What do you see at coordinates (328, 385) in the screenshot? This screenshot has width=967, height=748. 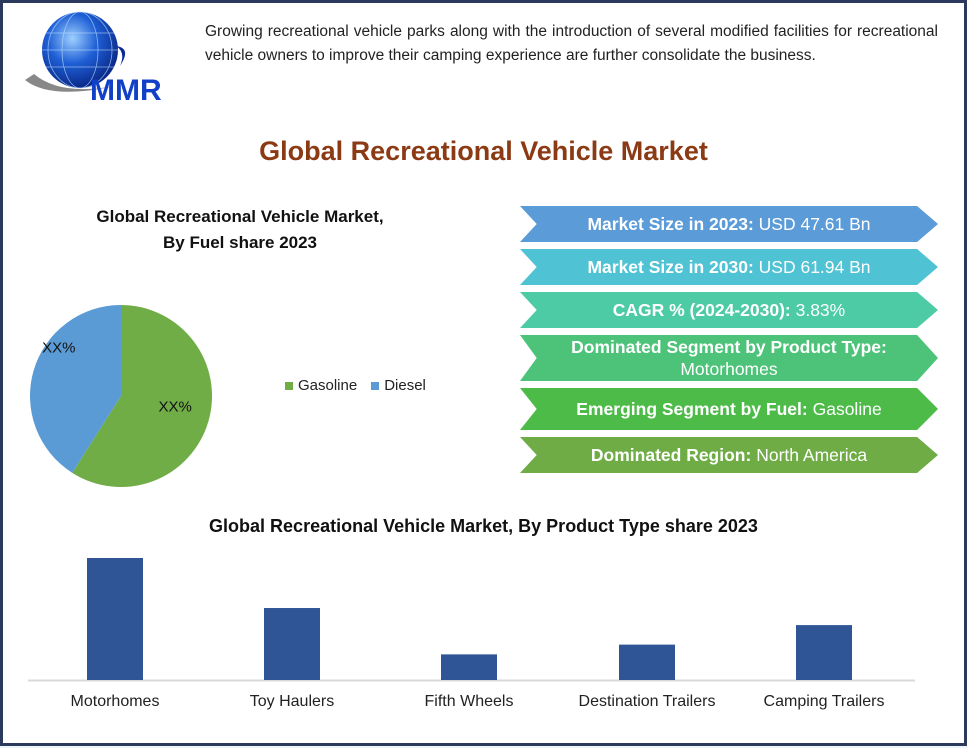 I see `legend-label: Gasoline` at bounding box center [328, 385].